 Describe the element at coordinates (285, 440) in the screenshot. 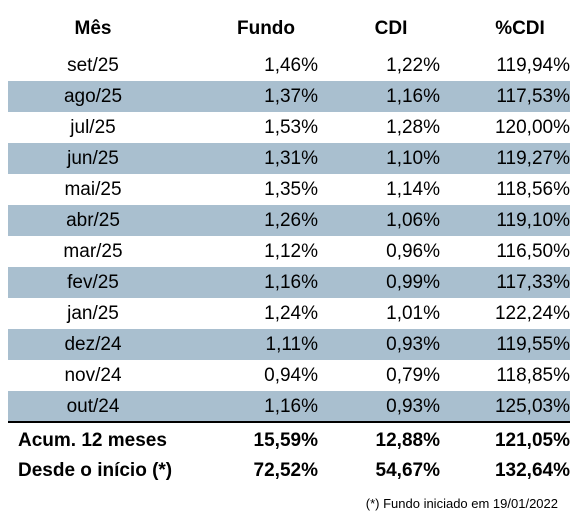

I see `summary-fundo: 15,59%` at that location.